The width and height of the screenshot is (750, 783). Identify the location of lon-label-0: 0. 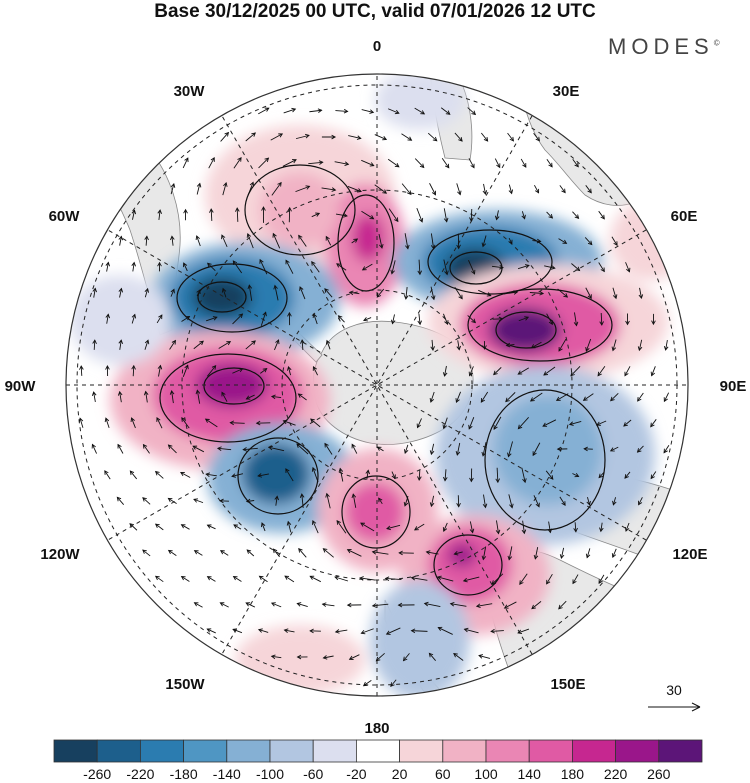
(377, 46).